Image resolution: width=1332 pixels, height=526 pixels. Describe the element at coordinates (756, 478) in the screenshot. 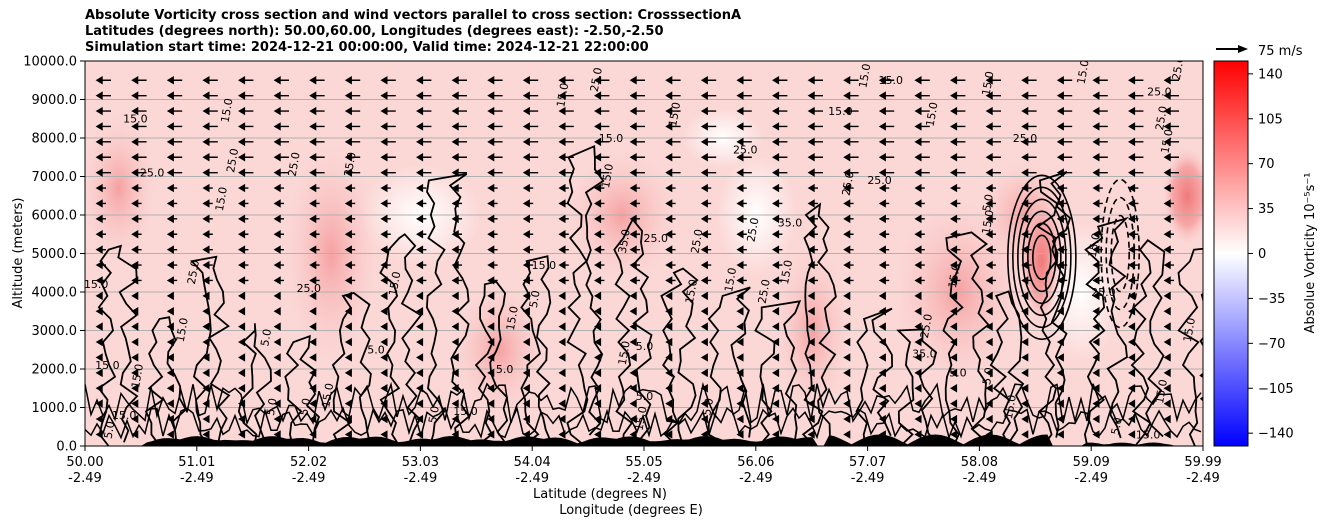

I see `x-tick-label-longitude: -2.49` at that location.